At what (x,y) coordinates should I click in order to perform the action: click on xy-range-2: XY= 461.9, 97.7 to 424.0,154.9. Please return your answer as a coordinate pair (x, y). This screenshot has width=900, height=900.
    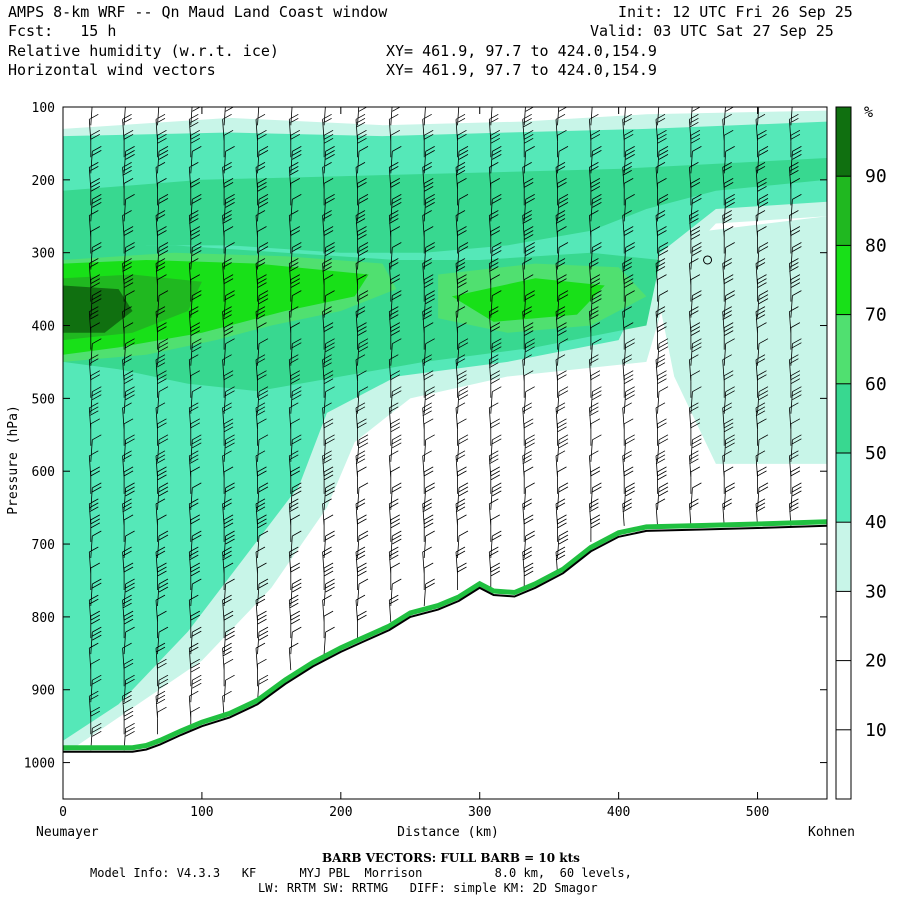
    Looking at the image, I should click on (521, 70).